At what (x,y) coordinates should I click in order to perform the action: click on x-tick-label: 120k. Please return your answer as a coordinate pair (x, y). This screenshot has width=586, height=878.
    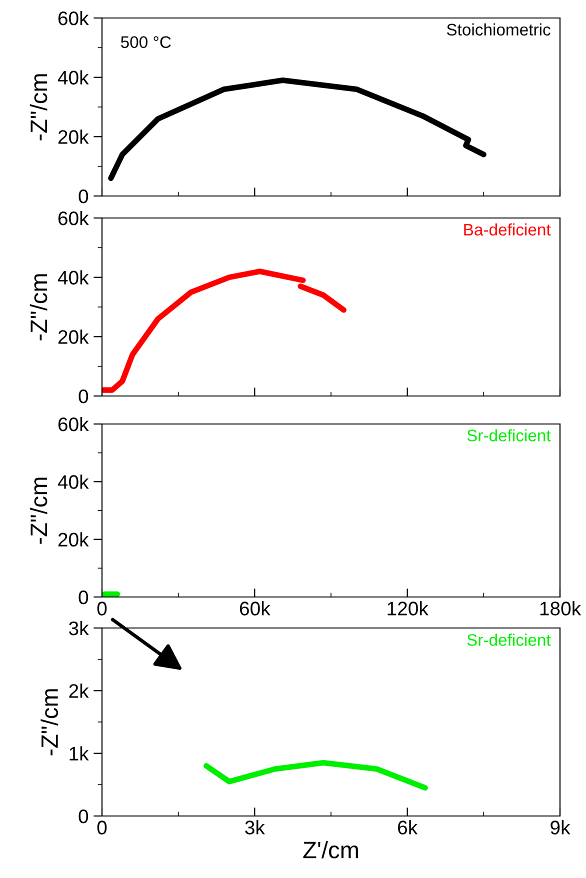
    Looking at the image, I should click on (408, 608).